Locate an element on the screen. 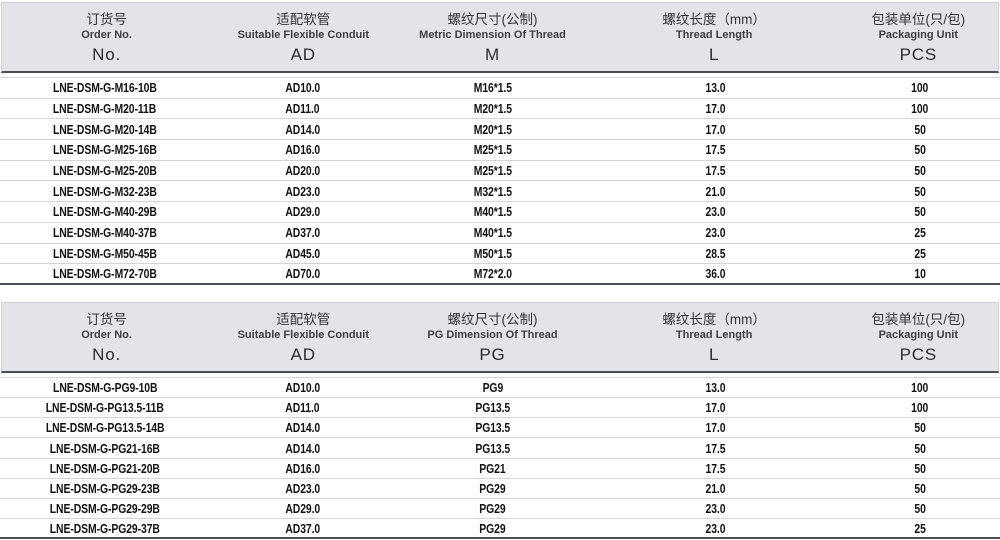 The image size is (1000, 540). table-row: LNE-DSM-G-PG29-29B AD29.0 PG29 23.0 50 is located at coordinates (500, 509).